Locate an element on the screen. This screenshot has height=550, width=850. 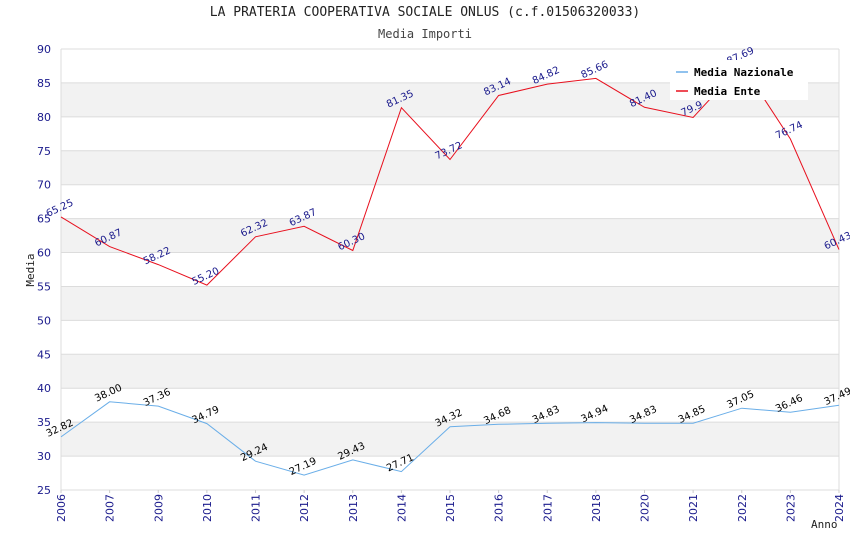
y-tick-label: 85 is located at coordinates (44, 83).